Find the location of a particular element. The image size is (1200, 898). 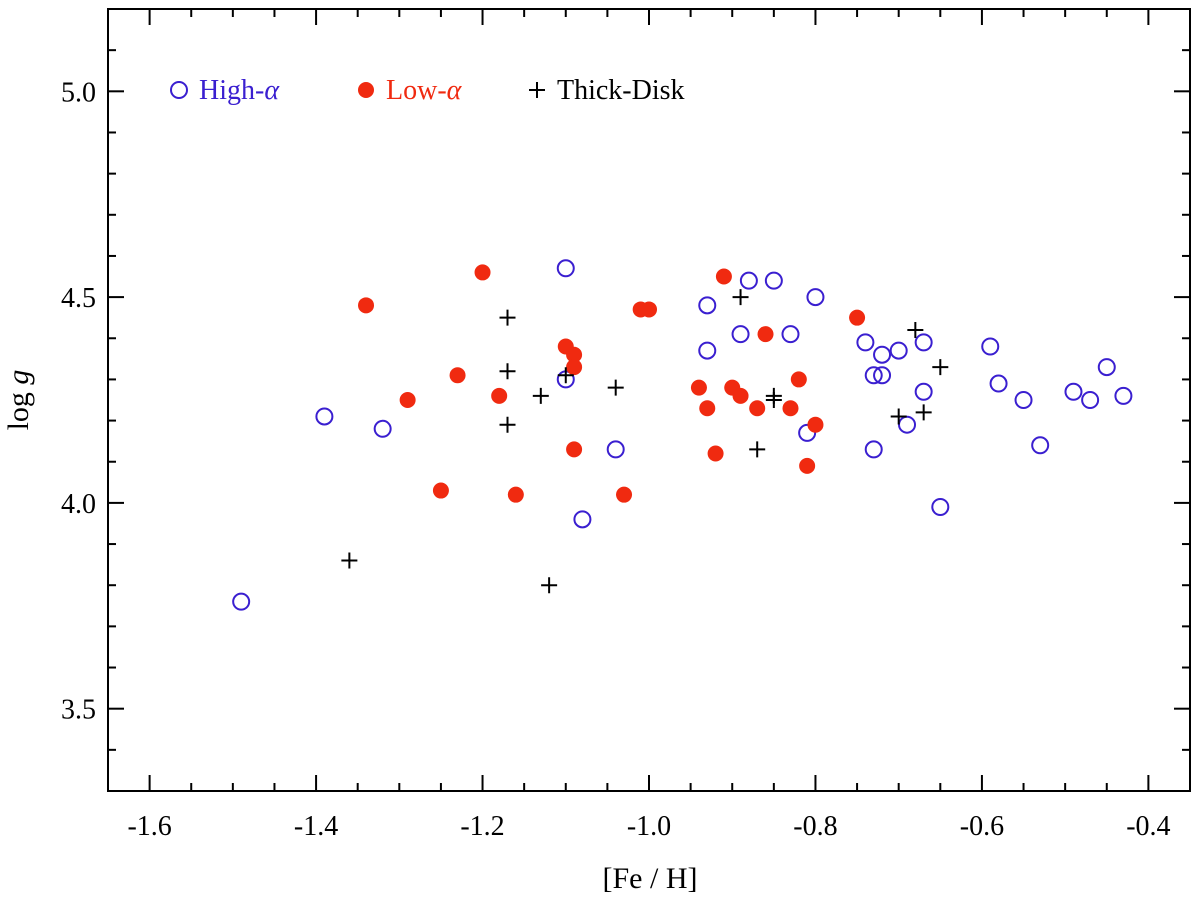

x-tick-label: -0.8 is located at coordinates (815, 826).